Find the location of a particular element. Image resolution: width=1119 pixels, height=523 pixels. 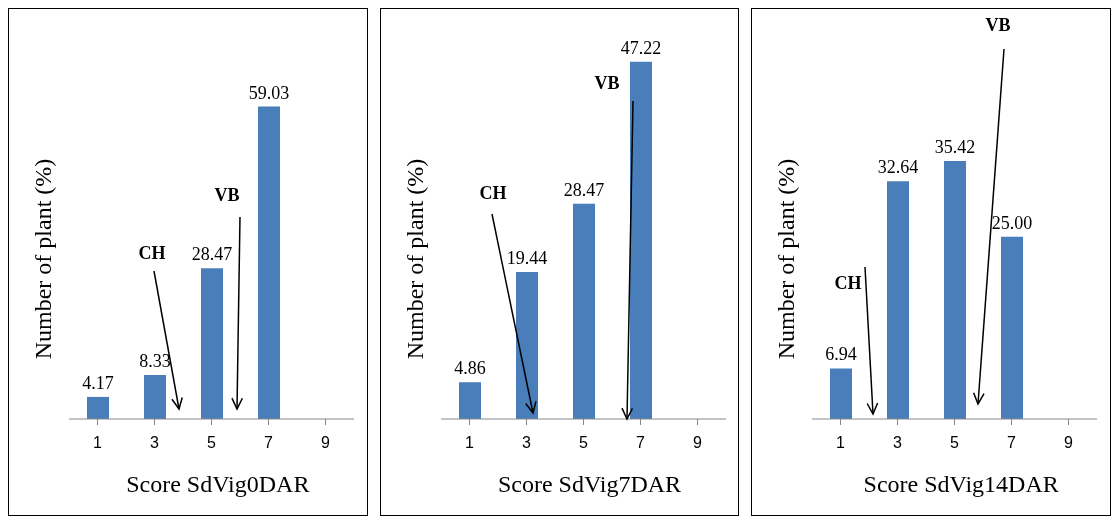

data-label: 32.64 is located at coordinates (898, 167).